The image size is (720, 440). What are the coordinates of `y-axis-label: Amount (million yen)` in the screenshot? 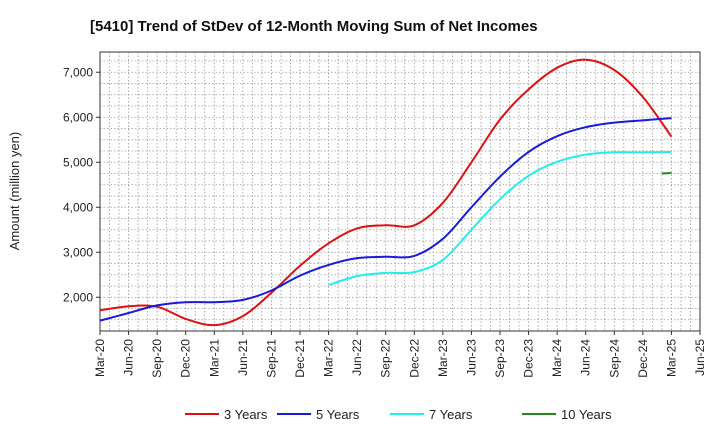 It's located at (14, 191).